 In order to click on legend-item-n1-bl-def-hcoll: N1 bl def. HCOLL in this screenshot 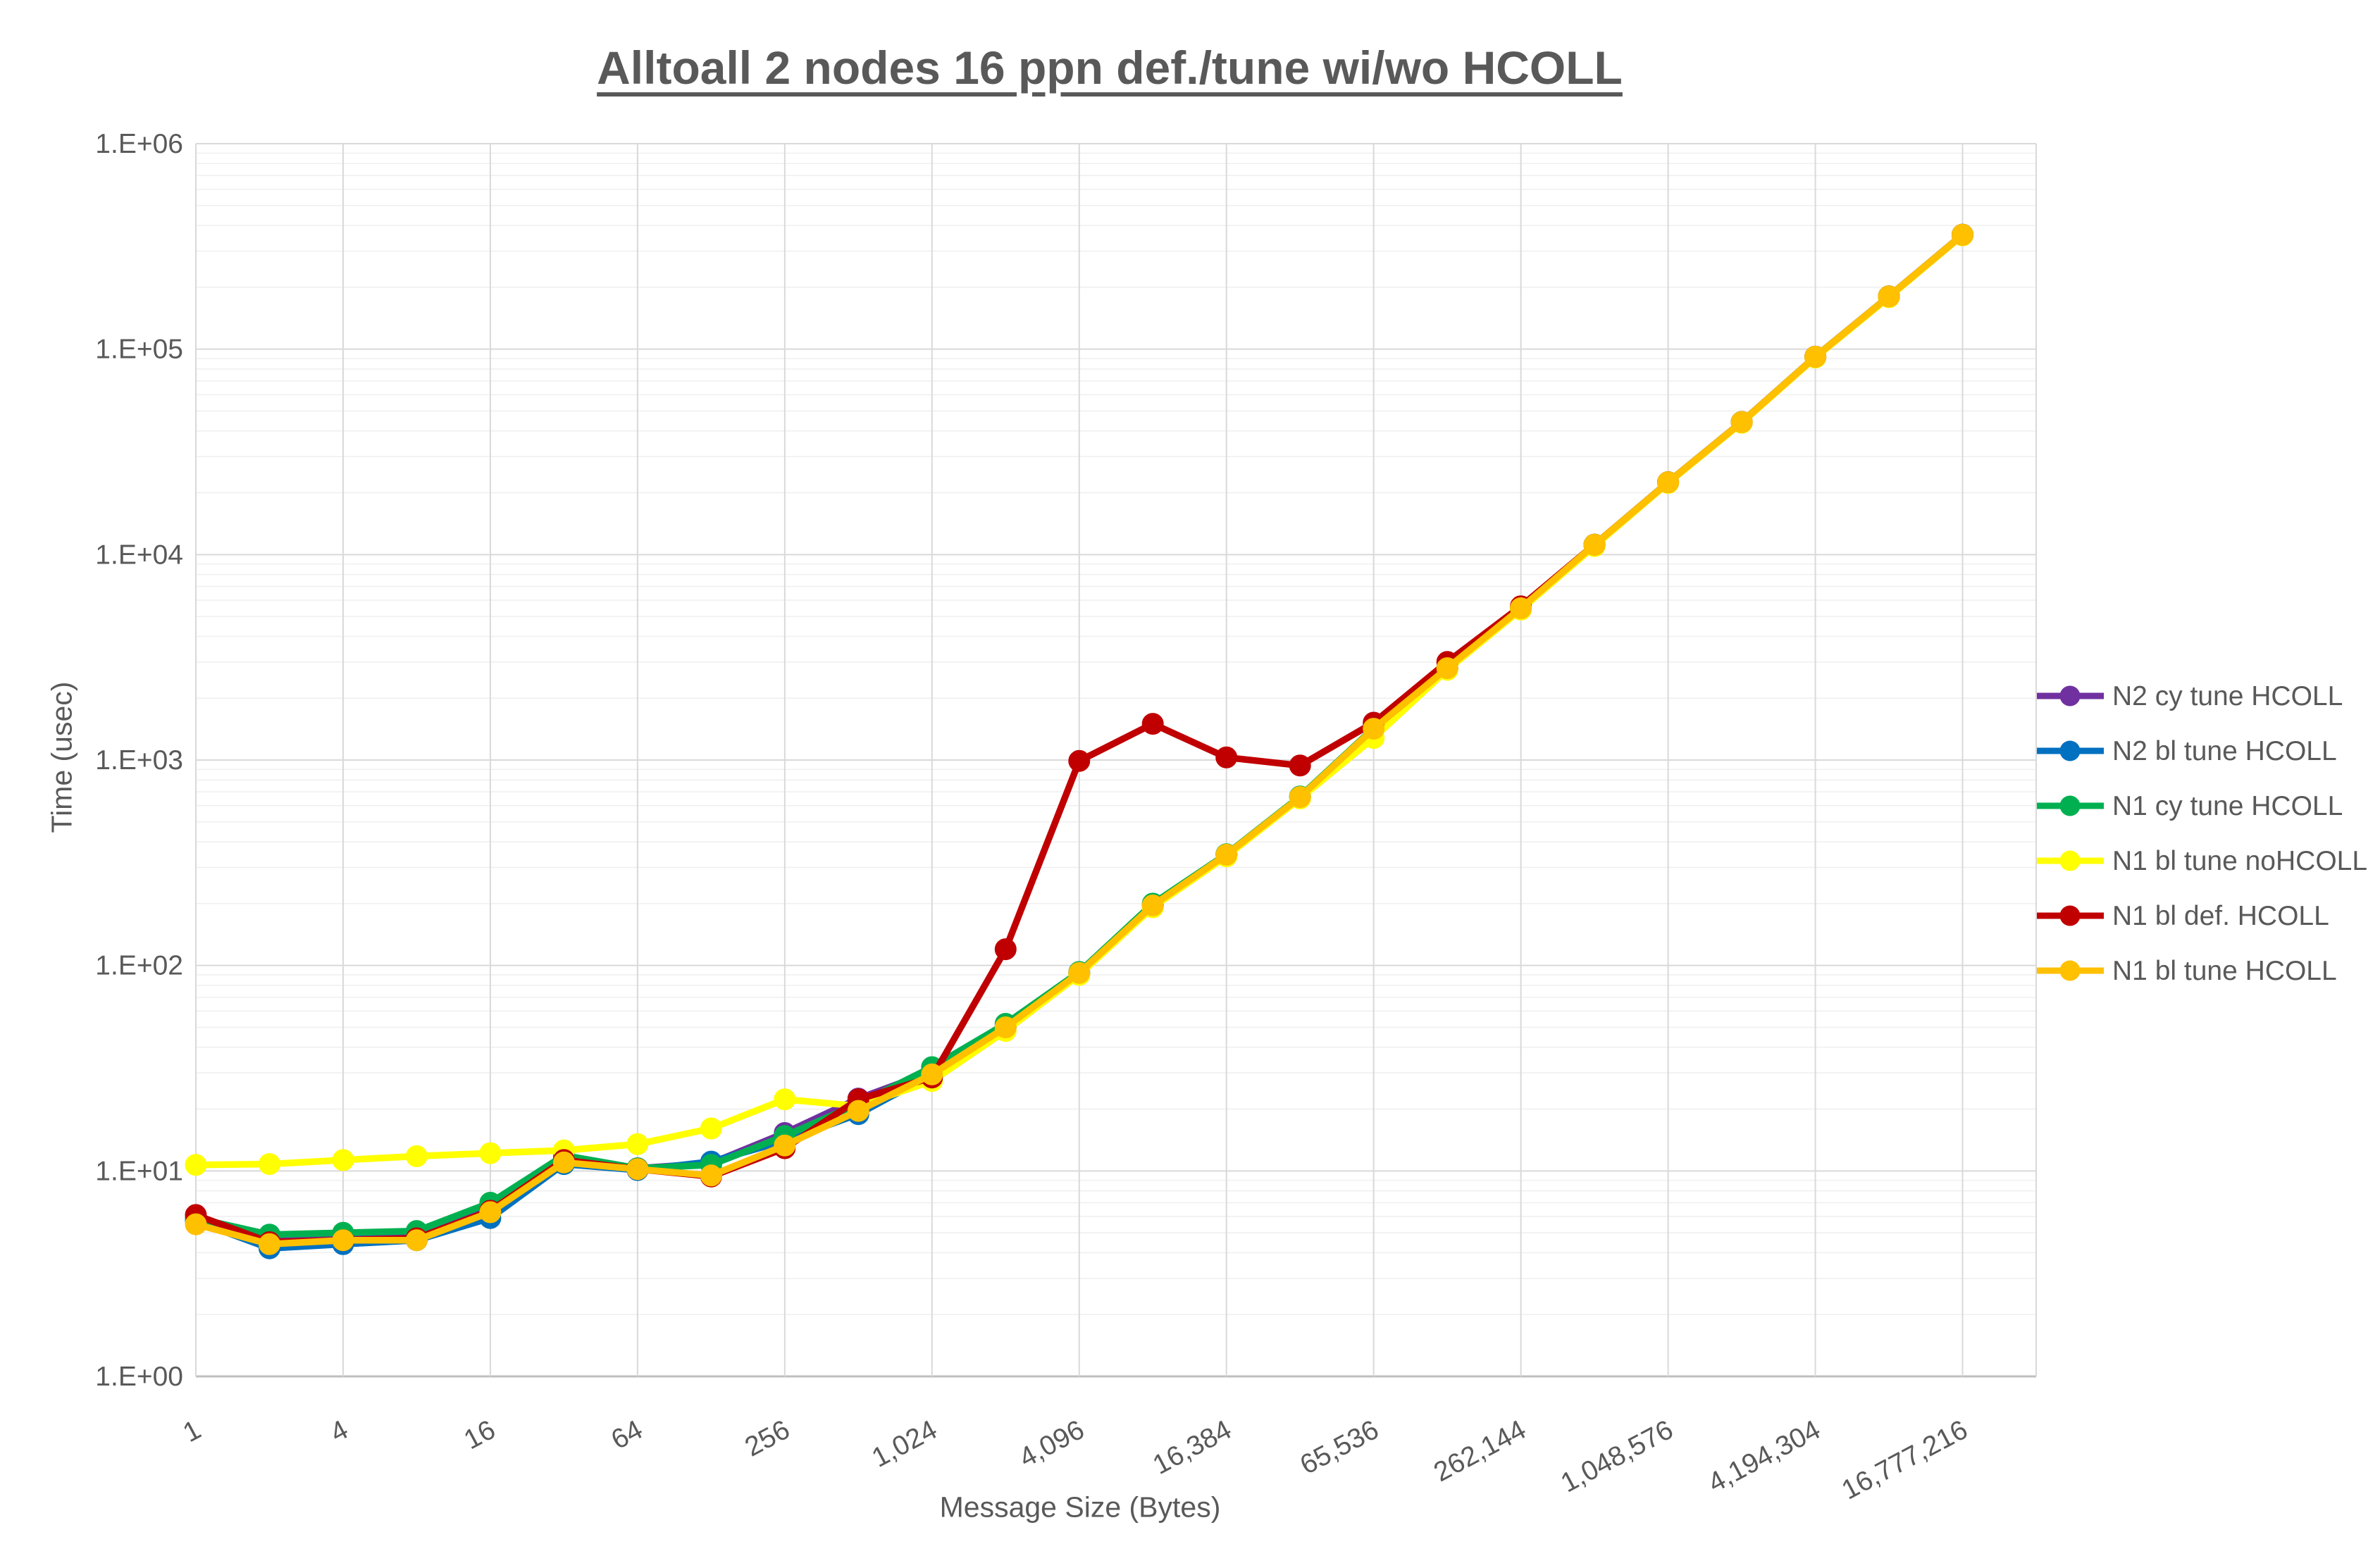, I will do `click(2183, 916)`.